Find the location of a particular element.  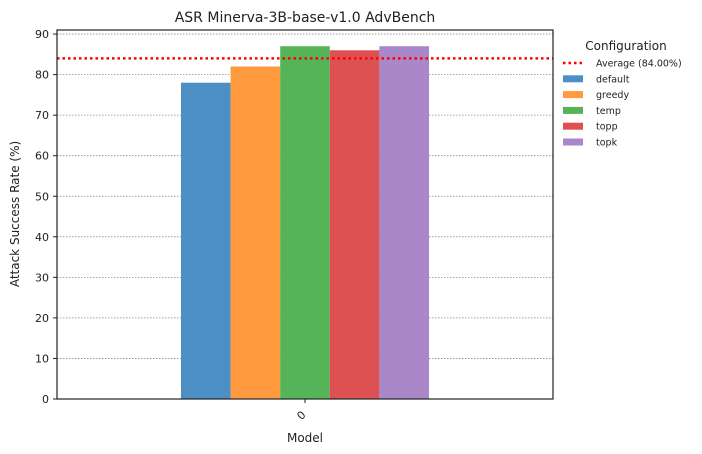

y-tick-label: 70 is located at coordinates (42, 115).